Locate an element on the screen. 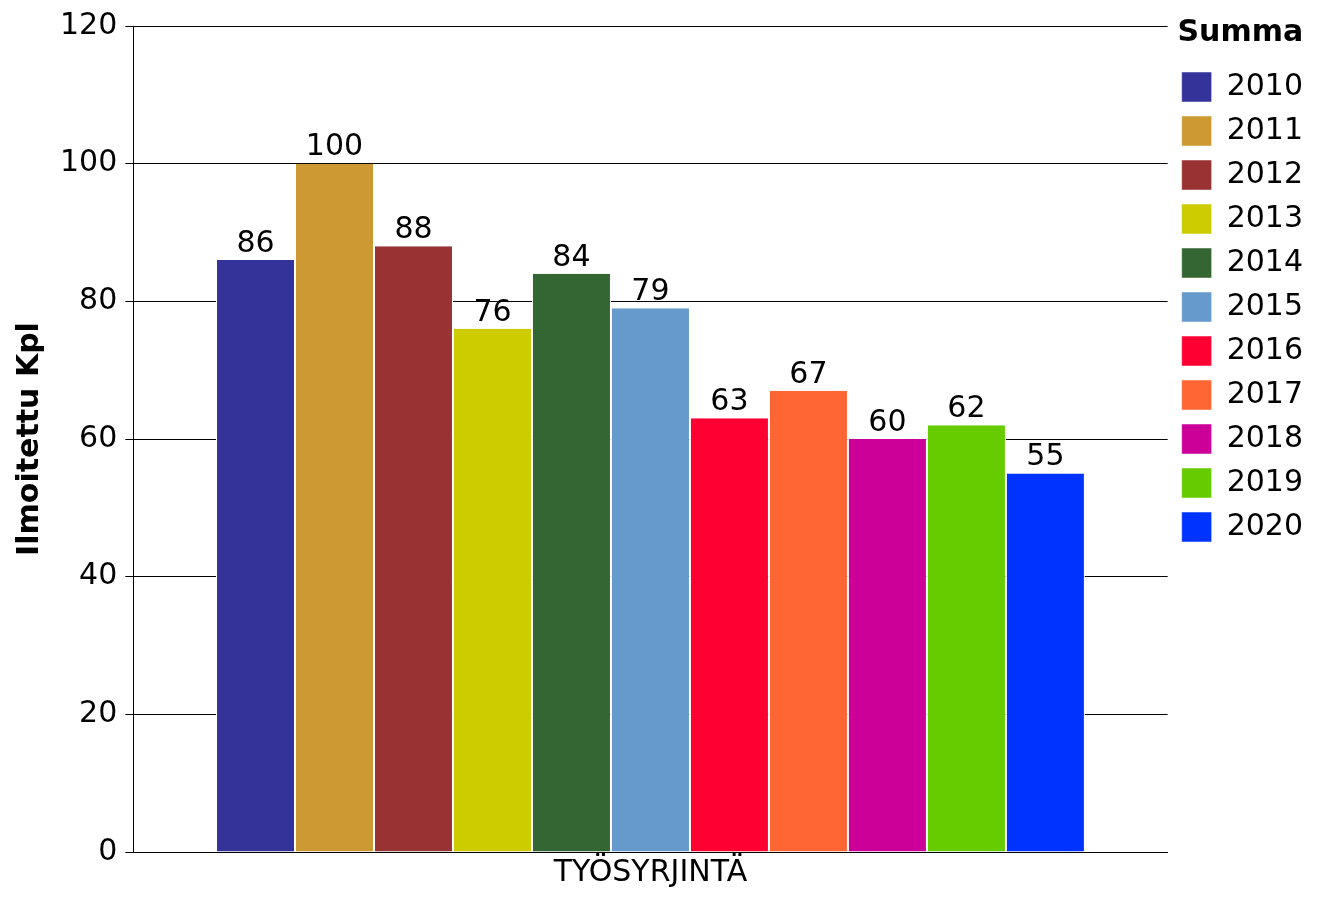 The image size is (1325, 902). y-tick-label: 100 is located at coordinates (89, 161).